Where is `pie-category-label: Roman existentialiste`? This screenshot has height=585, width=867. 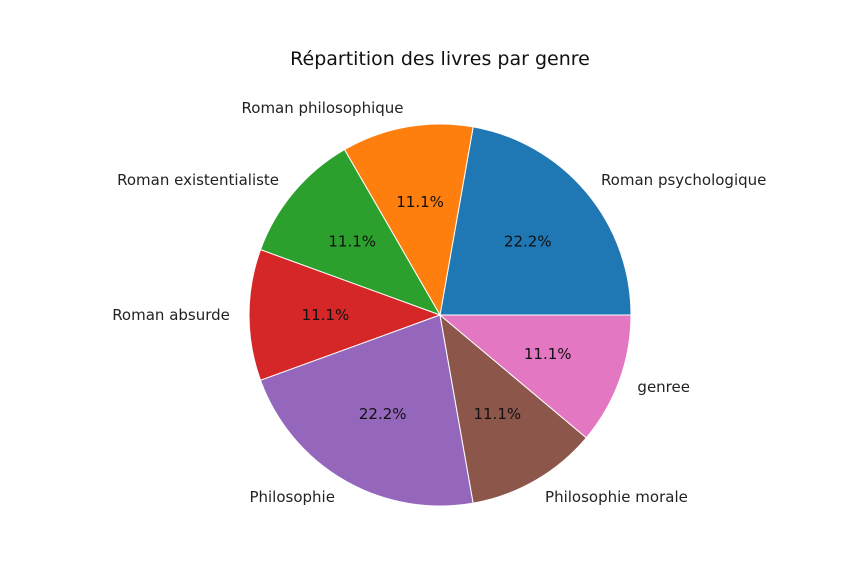 pie-category-label: Roman existentialiste is located at coordinates (198, 180).